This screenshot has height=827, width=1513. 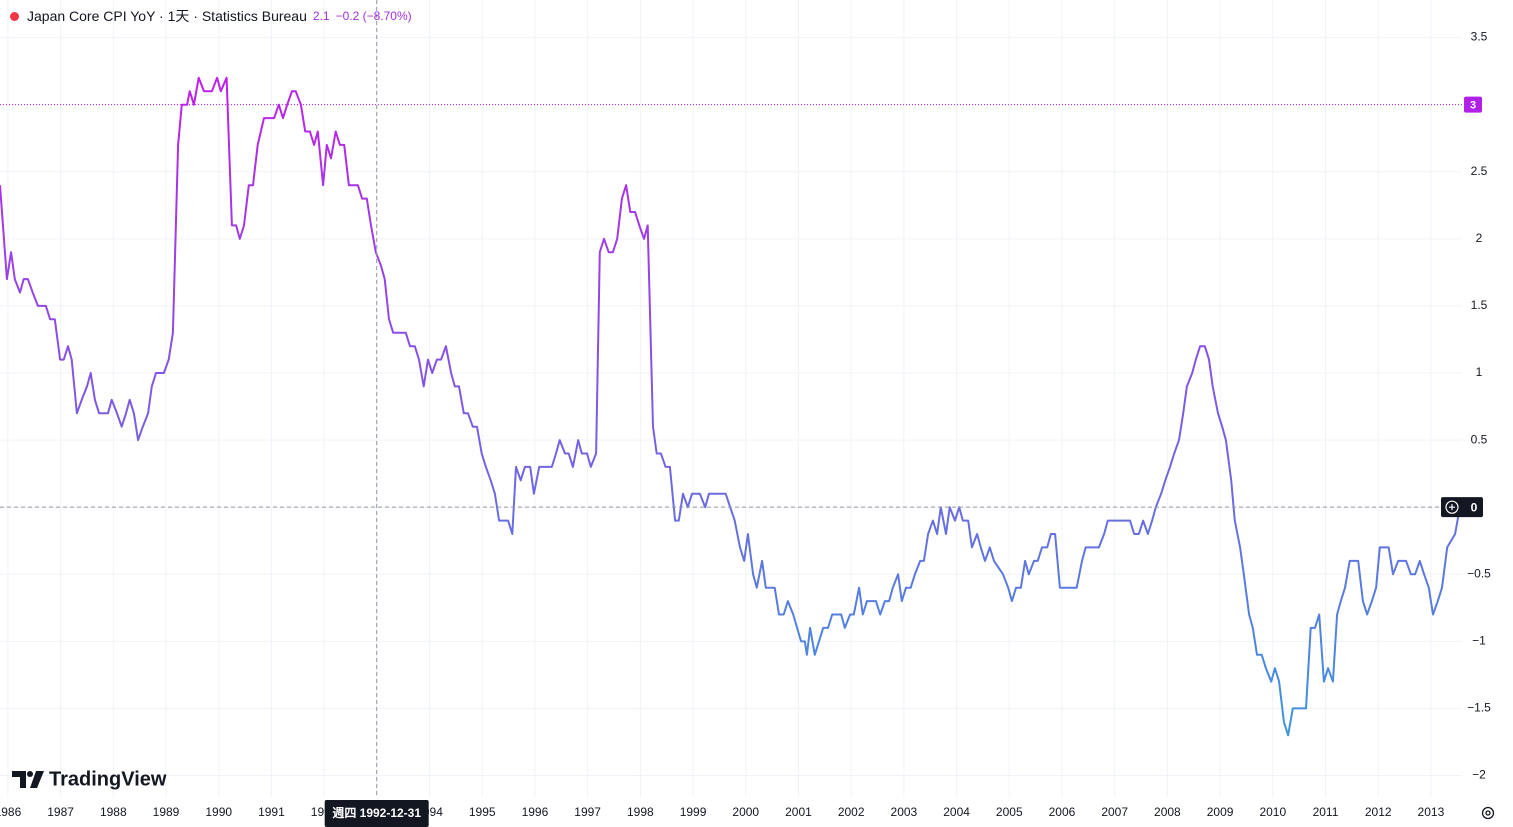 What do you see at coordinates (1220, 812) in the screenshot?
I see `x-tick-label: 2009` at bounding box center [1220, 812].